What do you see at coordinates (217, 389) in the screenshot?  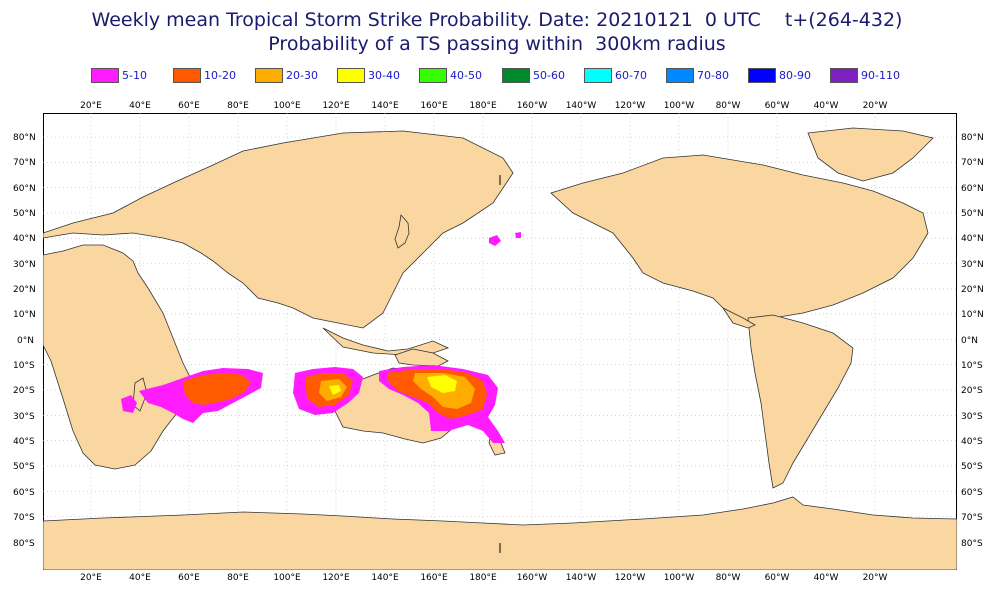 I see `prob-10-20-indian-ocean` at bounding box center [217, 389].